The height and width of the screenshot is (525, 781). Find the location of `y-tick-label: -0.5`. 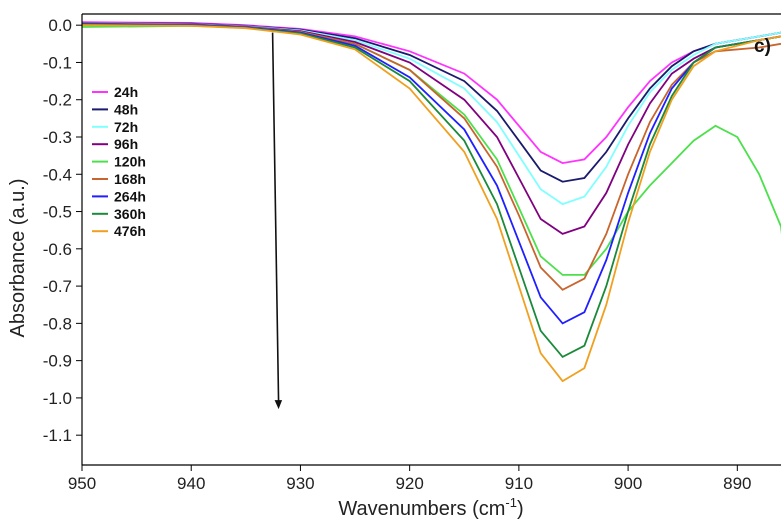

y-tick-label: -0.5 is located at coordinates (57, 212).